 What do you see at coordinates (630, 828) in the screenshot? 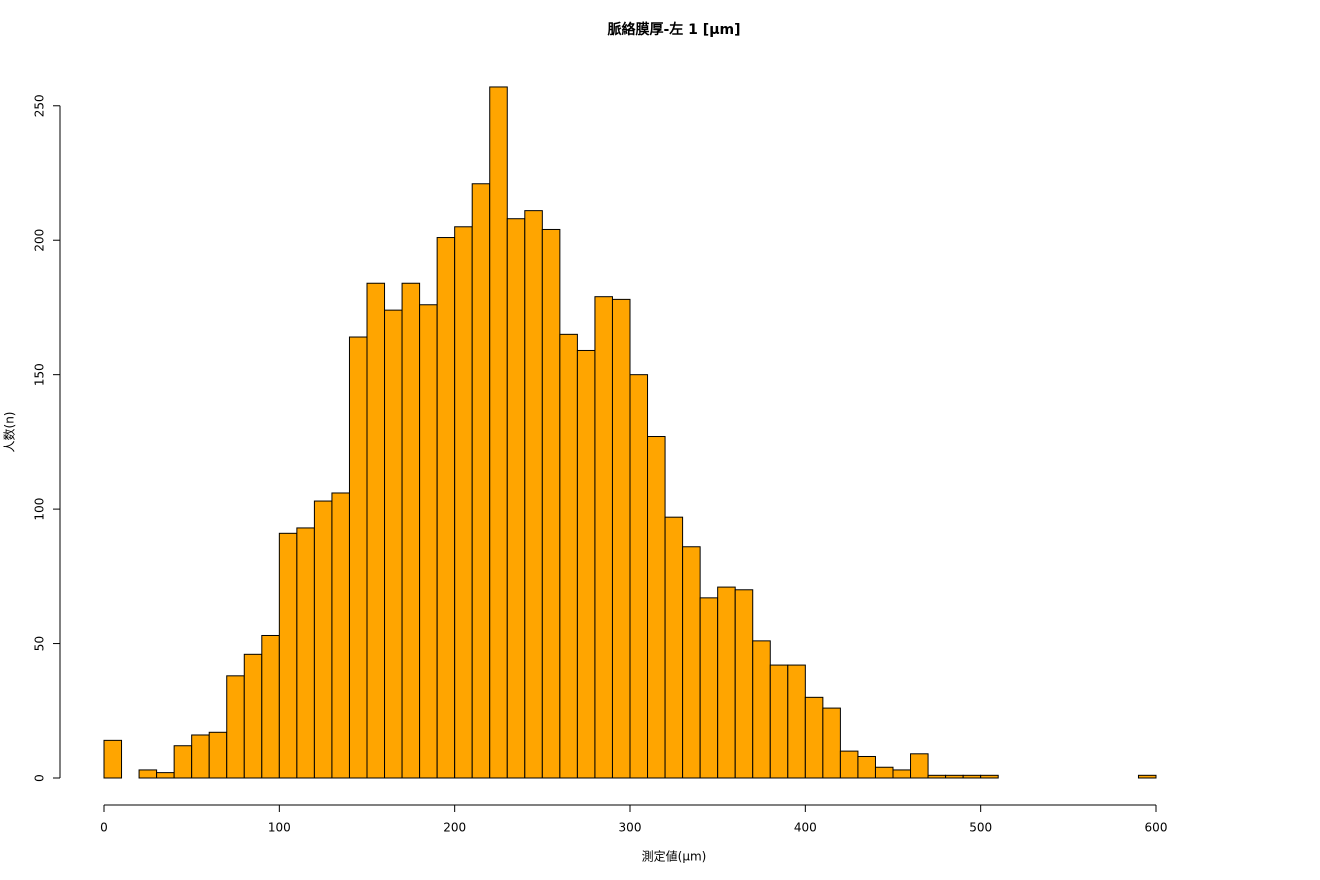
I see `x-tick-label: 300` at bounding box center [630, 828].